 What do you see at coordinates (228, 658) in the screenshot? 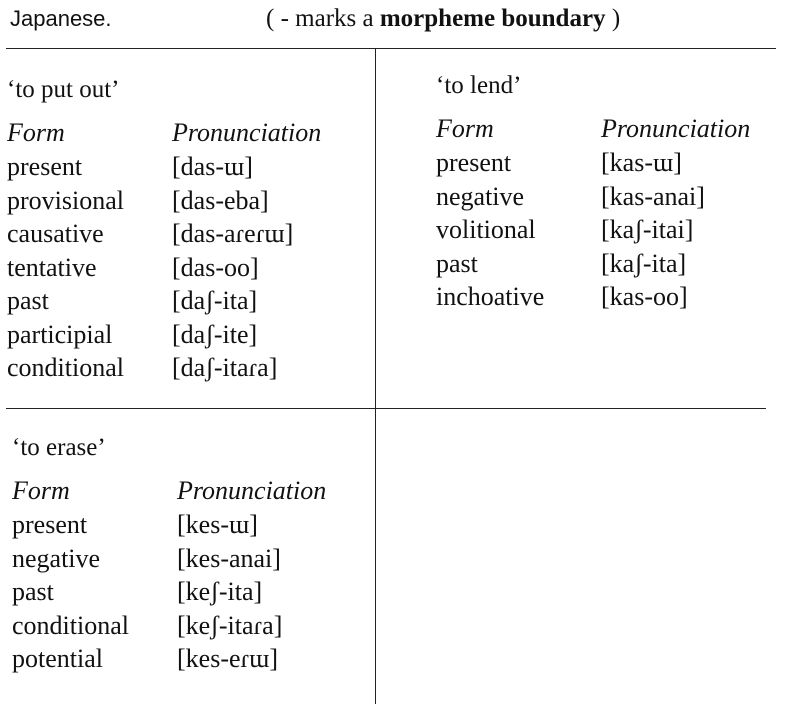
I see `pronunciation-cell: [kes-eɾɯ]` at bounding box center [228, 658].